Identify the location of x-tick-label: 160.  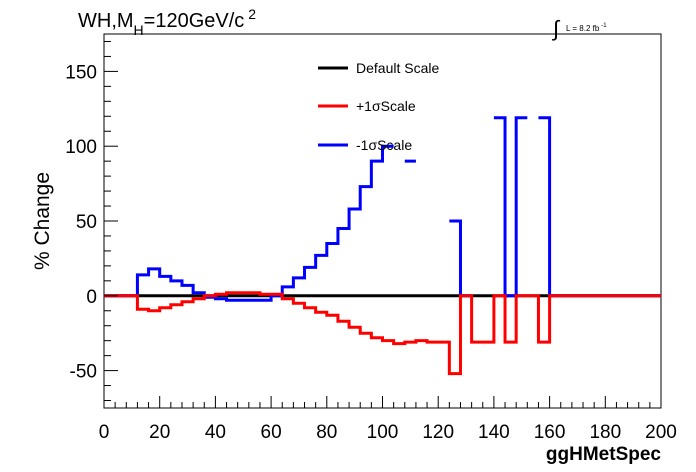
(550, 432).